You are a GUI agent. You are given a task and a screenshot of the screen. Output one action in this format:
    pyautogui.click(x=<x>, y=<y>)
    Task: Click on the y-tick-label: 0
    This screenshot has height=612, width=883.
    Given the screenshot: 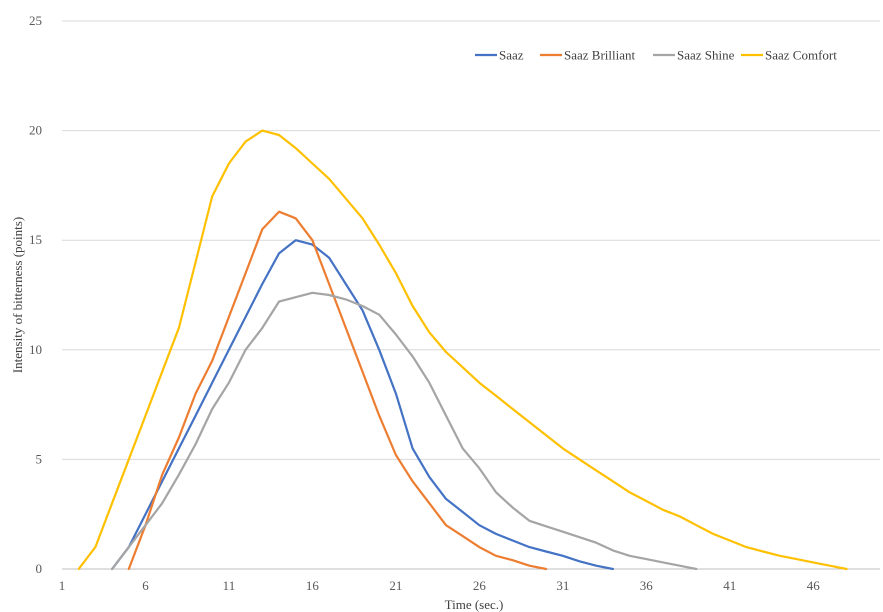 What is the action you would take?
    pyautogui.click(x=39, y=568)
    